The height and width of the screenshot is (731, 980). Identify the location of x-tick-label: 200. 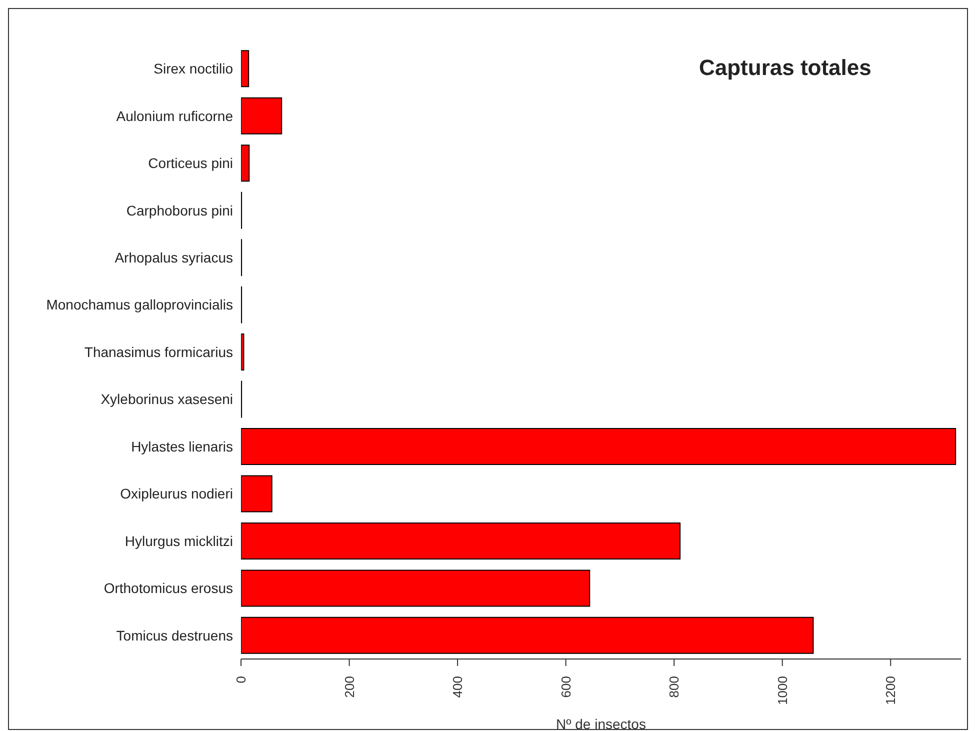
(349, 687).